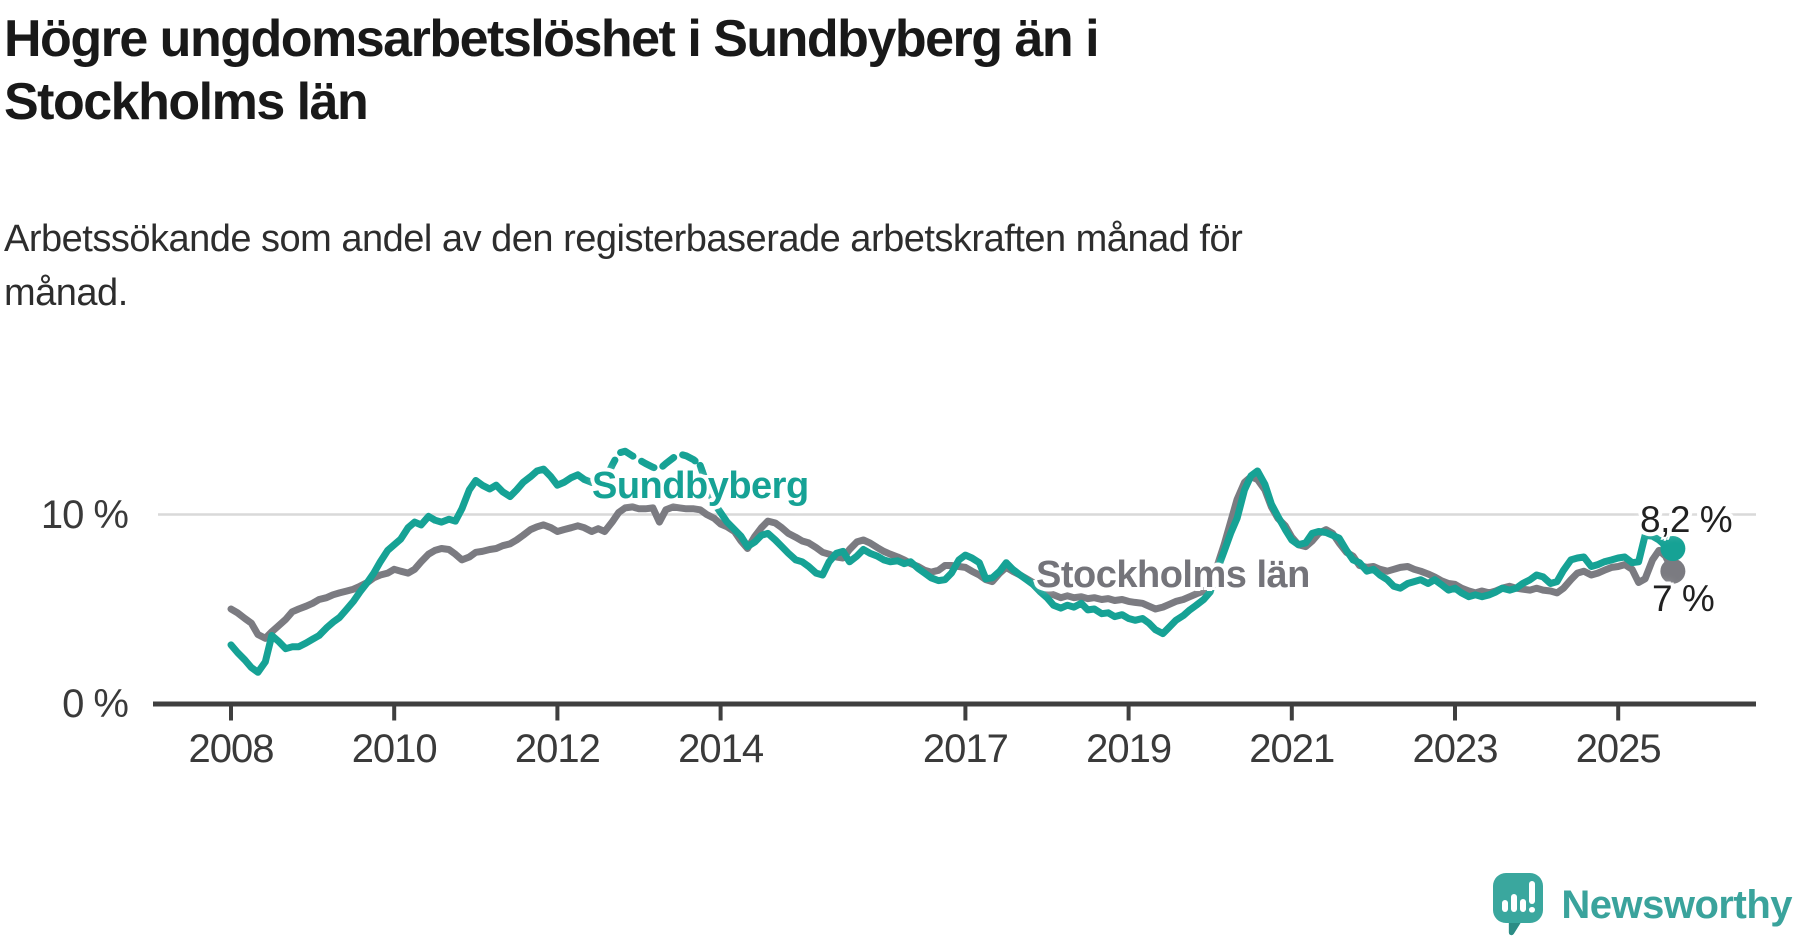 The image size is (1800, 948). What do you see at coordinates (649, 467) in the screenshot?
I see `series-line-sundbyberg-dashed` at bounding box center [649, 467].